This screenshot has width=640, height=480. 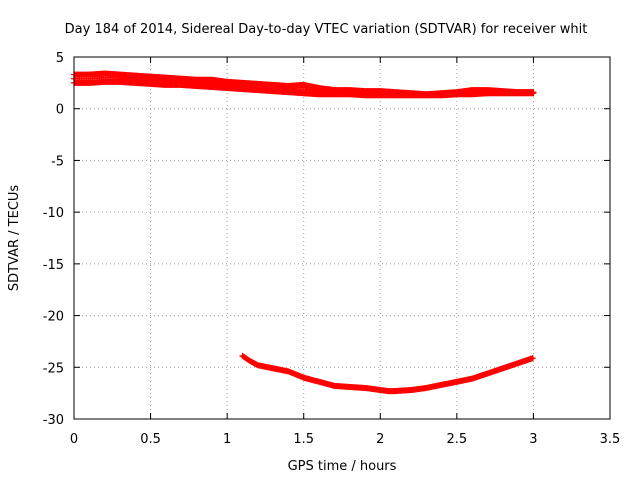 I want to click on x-tick-label: 2.5, so click(x=457, y=439).